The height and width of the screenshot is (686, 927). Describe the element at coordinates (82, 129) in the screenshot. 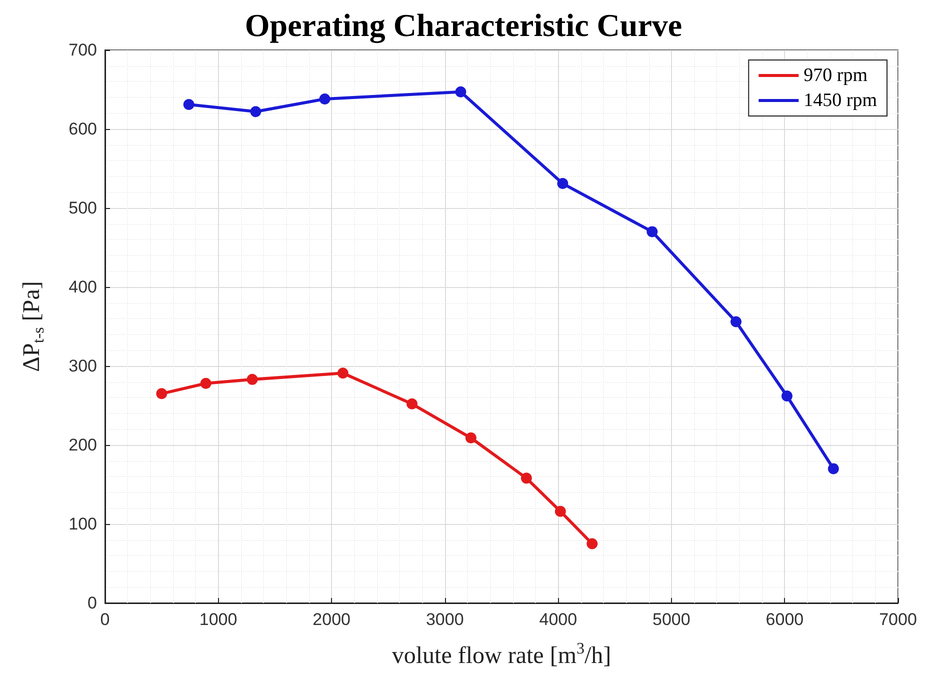

I see `y-tick-label: 600` at that location.